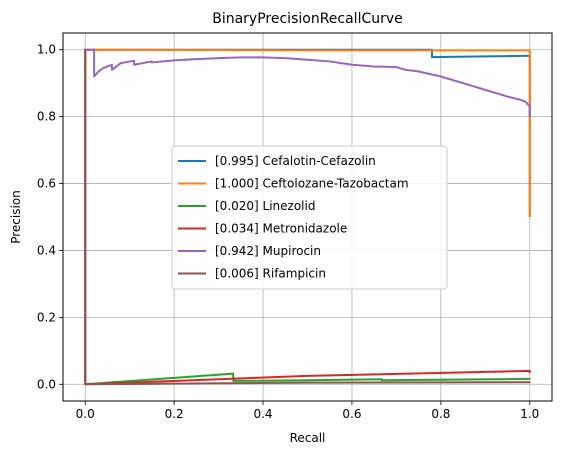  What do you see at coordinates (16, 217) in the screenshot?
I see `y-axis-label: Precision` at bounding box center [16, 217].